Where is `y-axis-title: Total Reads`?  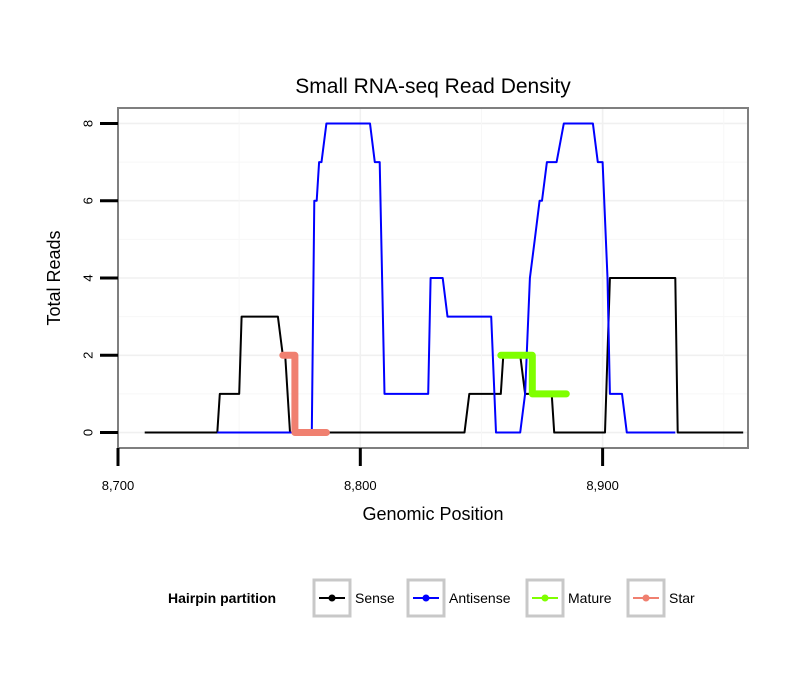
y-axis-title: Total Reads is located at coordinates (54, 277).